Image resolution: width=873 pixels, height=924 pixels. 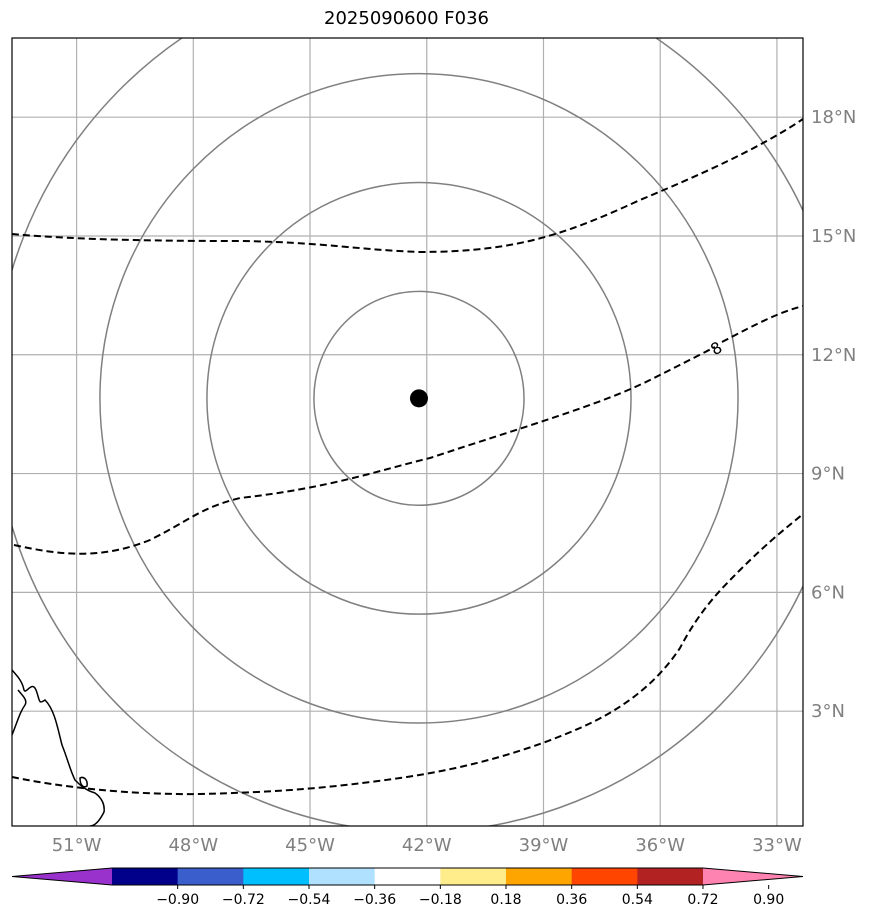 I want to click on colorbar-tick-label: −0.72, so click(x=243, y=900).